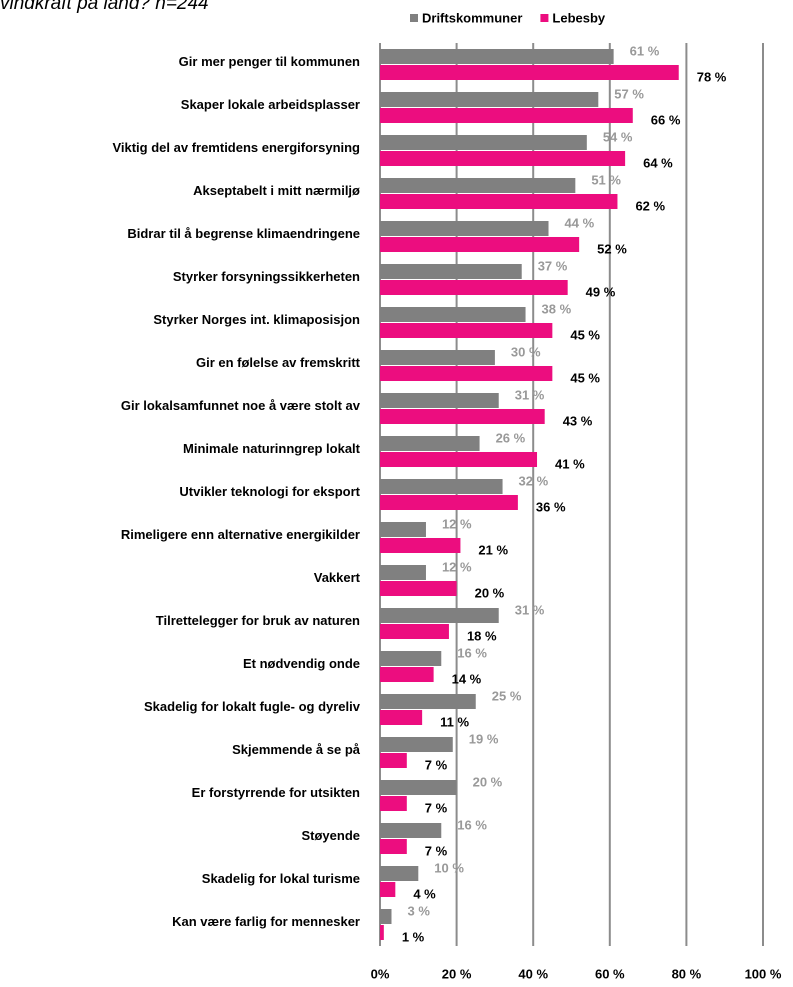 Image resolution: width=793 pixels, height=987 pixels. I want to click on y-tick-label: Viktig del av fremtidens energiforsyning, so click(236, 147).